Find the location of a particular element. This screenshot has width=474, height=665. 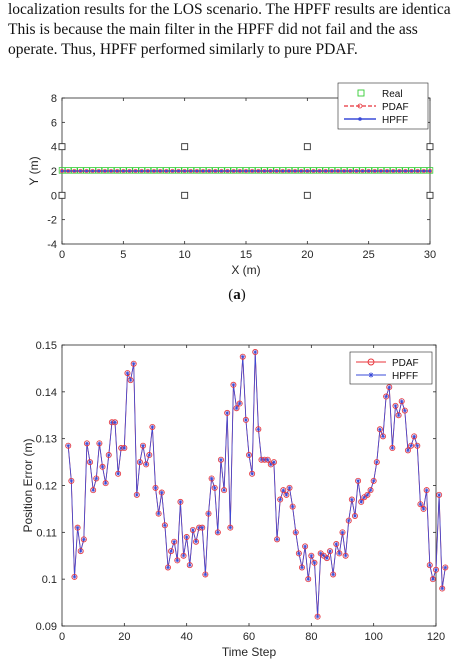

chart-b-legend-pdaf-marker is located at coordinates (371, 362).